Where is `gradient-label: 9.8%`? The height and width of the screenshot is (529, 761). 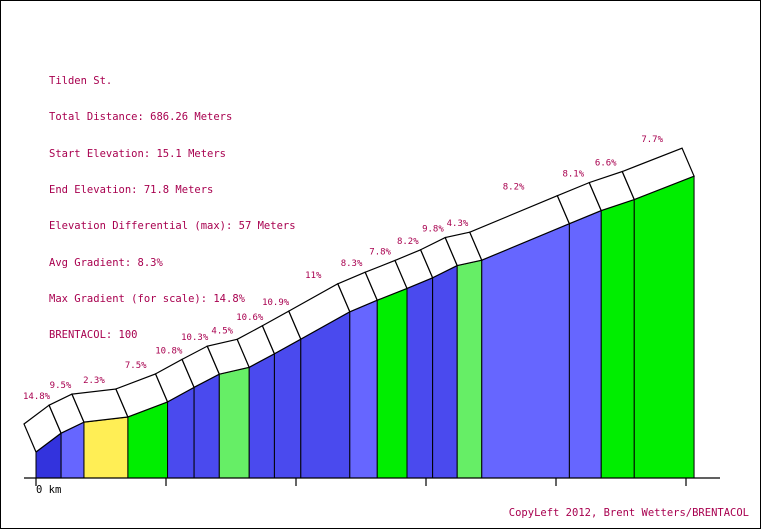 gradient-label: 9.8% is located at coordinates (433, 230).